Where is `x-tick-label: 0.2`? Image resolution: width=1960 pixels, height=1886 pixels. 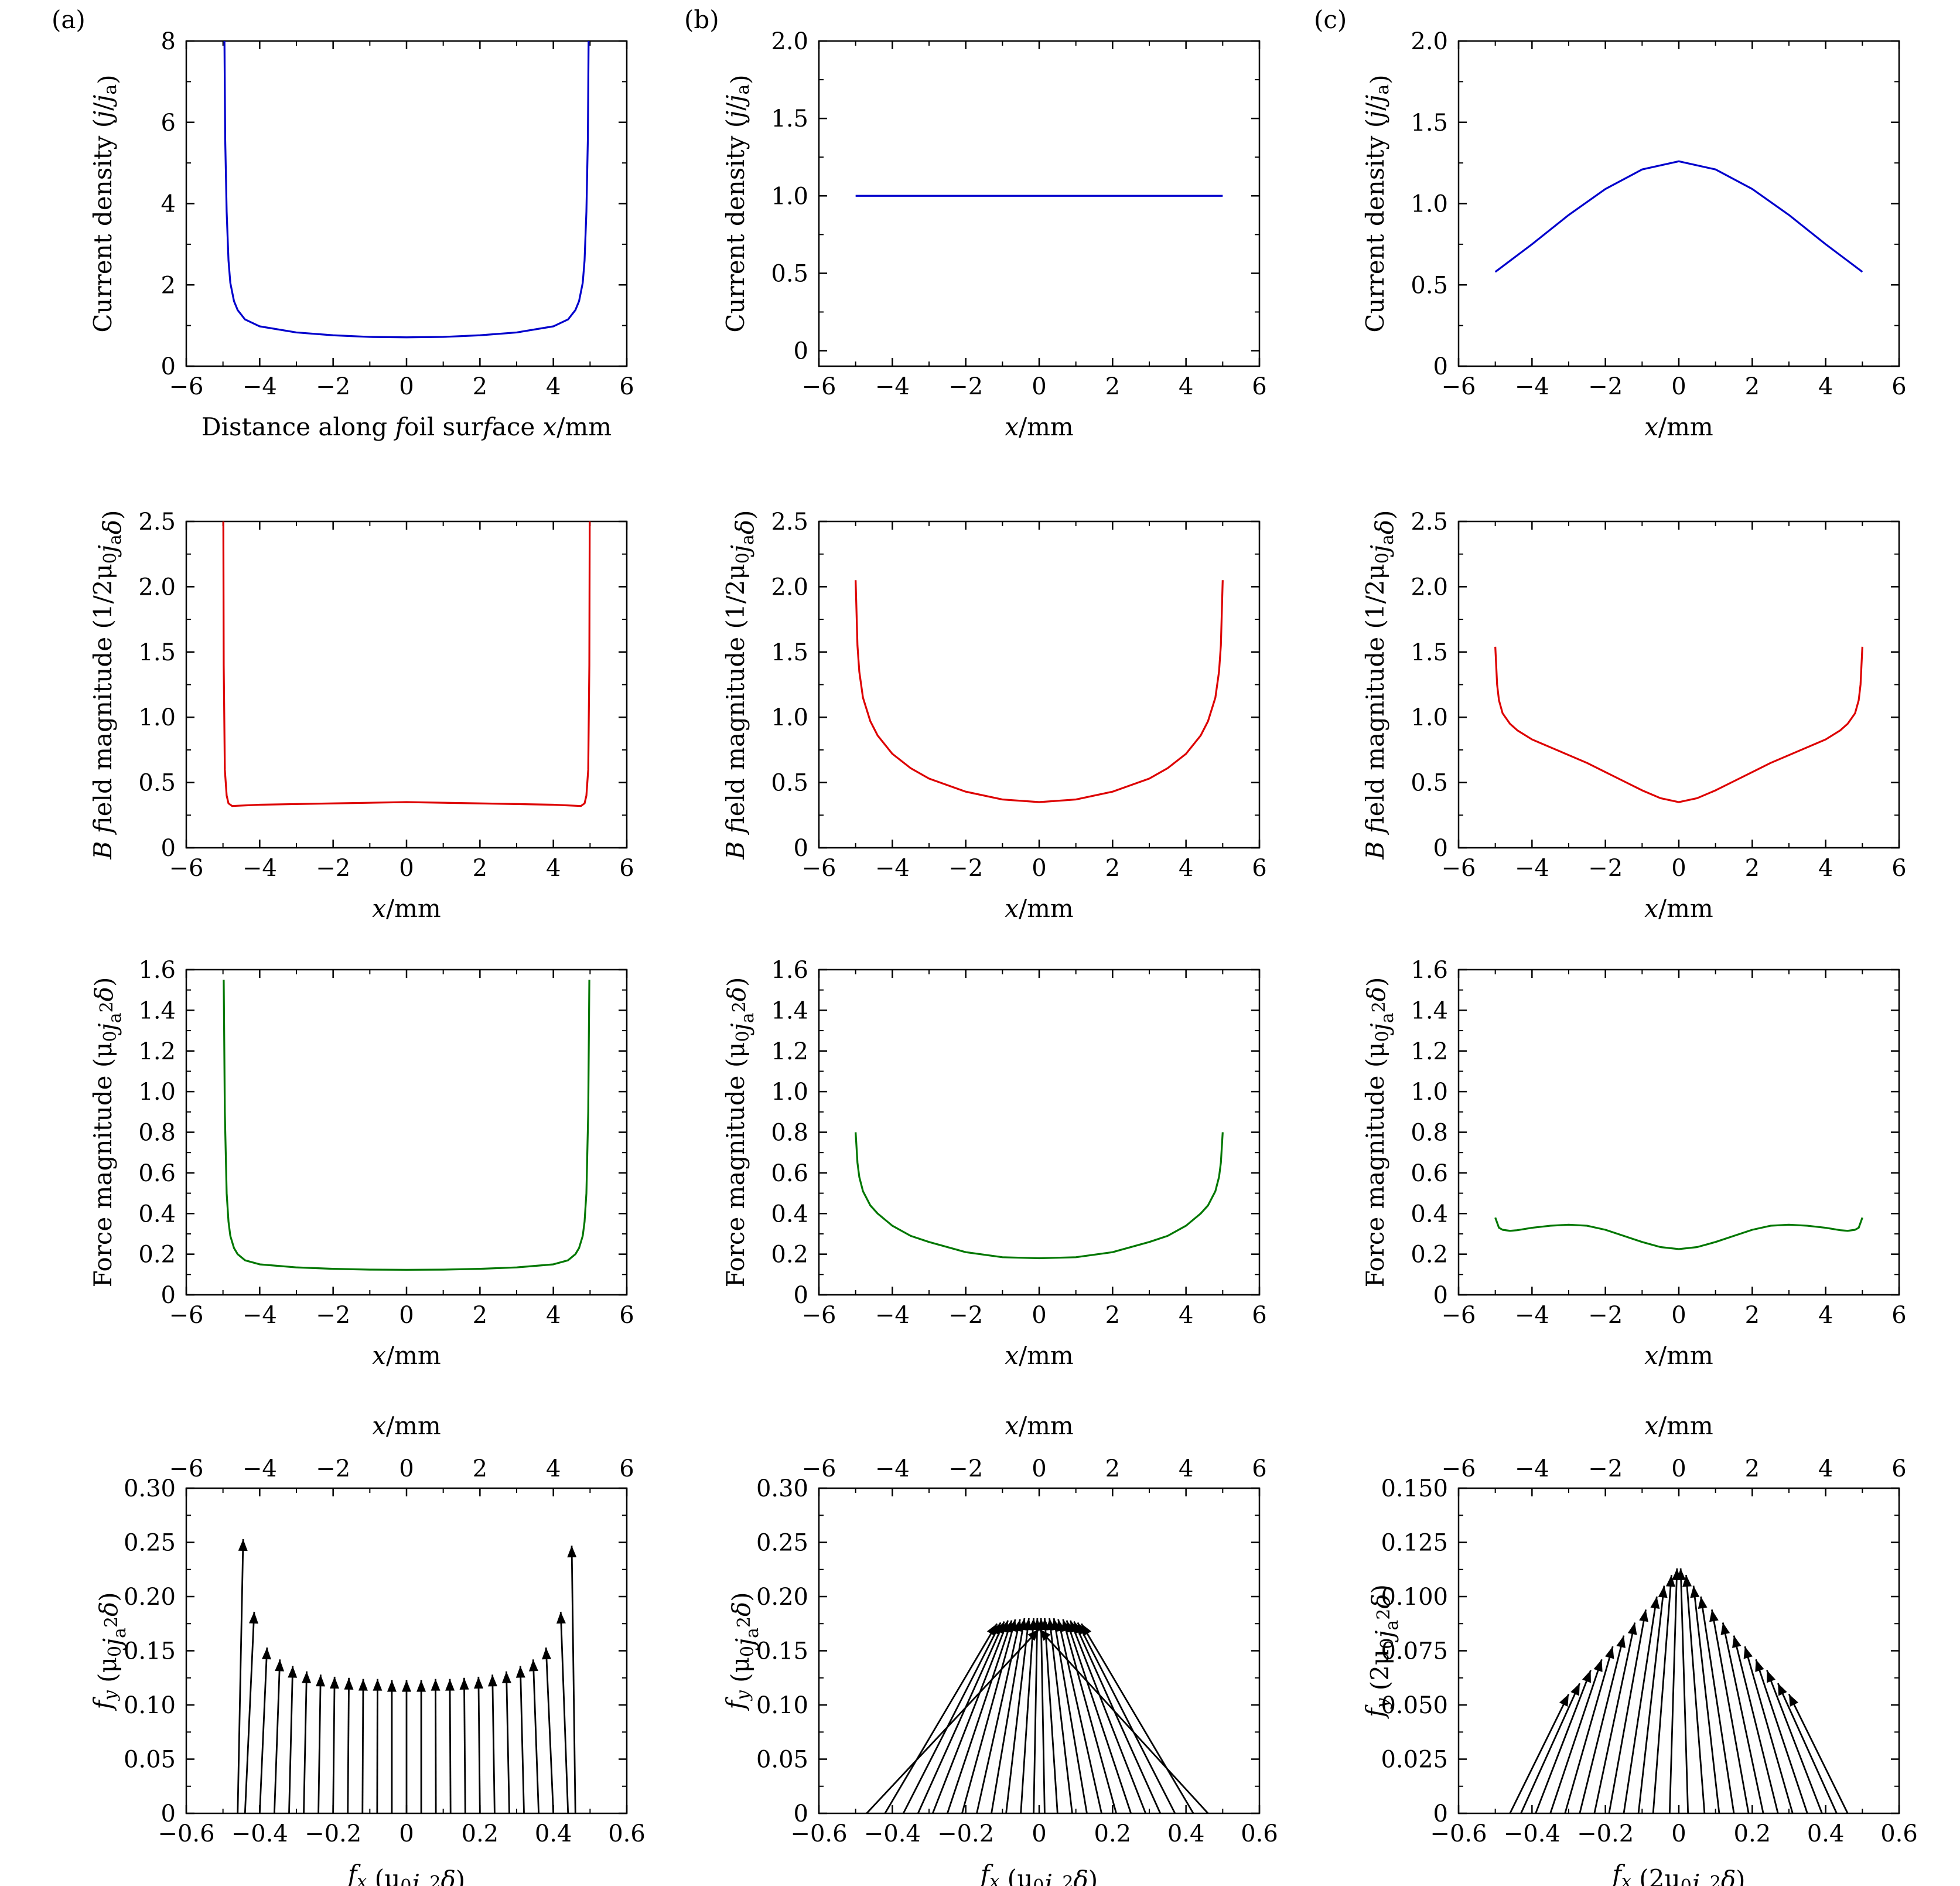 x-tick-label: 0.2 is located at coordinates (1752, 1834).